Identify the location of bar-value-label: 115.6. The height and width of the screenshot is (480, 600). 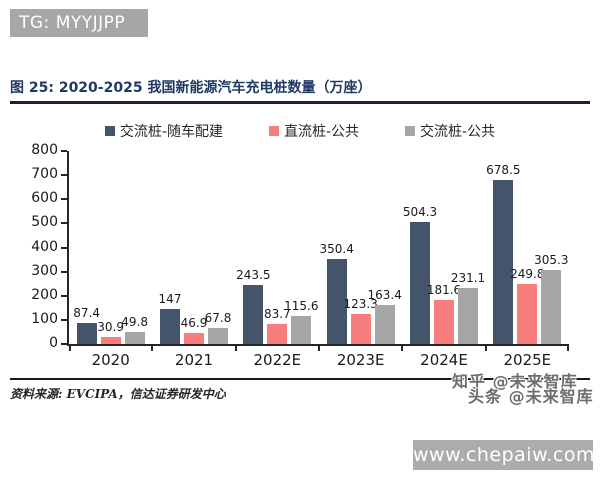
(301, 306).